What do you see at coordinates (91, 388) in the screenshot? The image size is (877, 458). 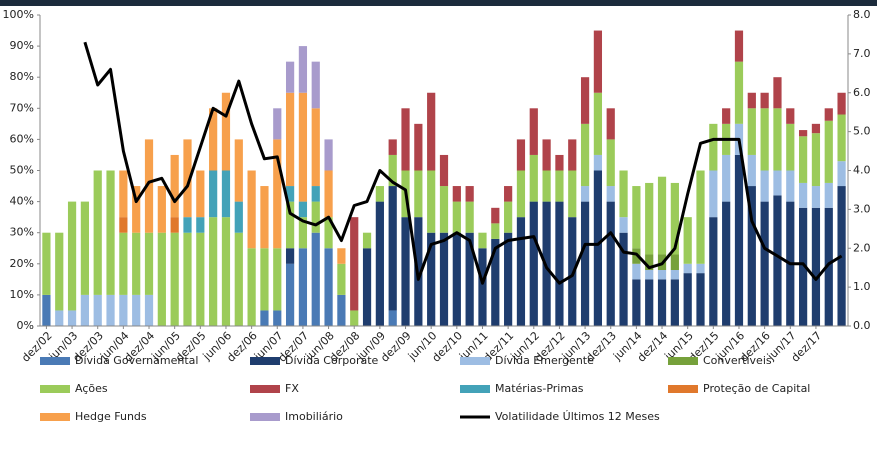 I see `legend-label: Ações` at bounding box center [91, 388].